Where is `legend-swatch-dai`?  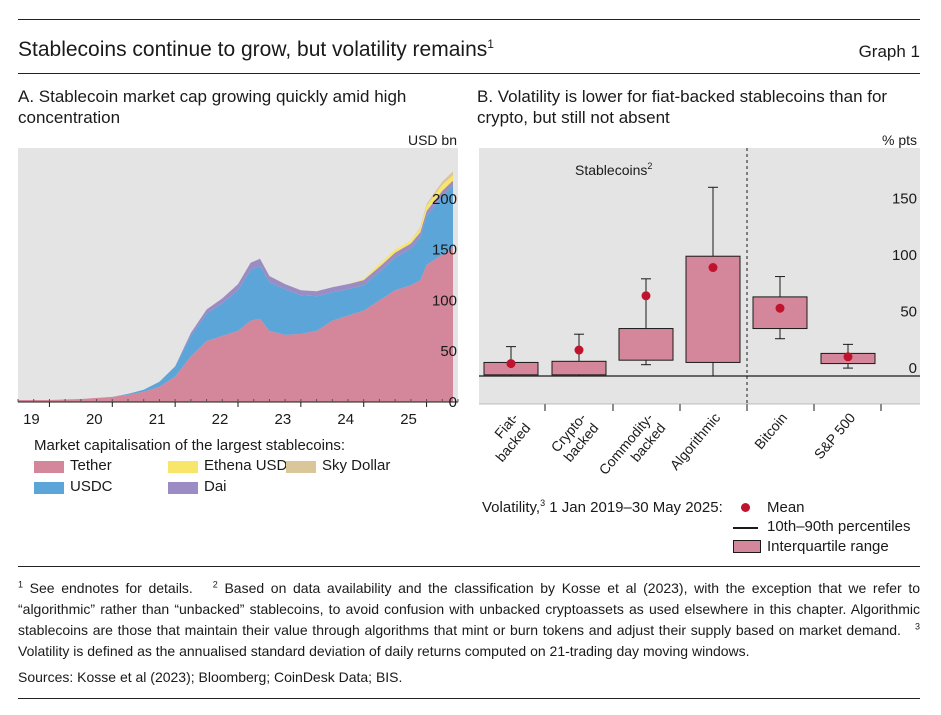
legend-swatch-dai is located at coordinates (183, 488).